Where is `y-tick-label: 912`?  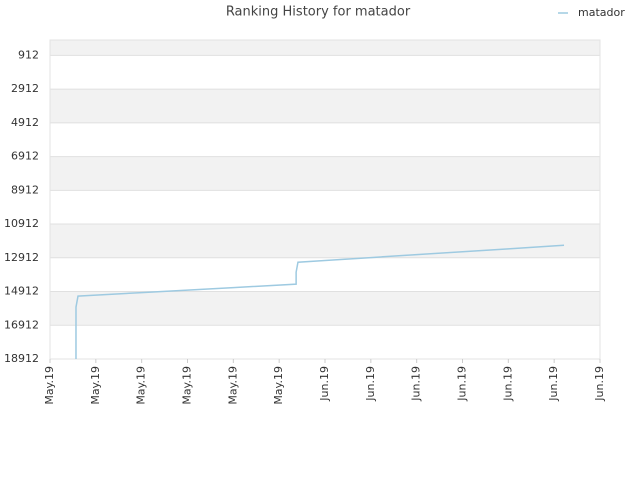 y-tick-label: 912 is located at coordinates (28, 54).